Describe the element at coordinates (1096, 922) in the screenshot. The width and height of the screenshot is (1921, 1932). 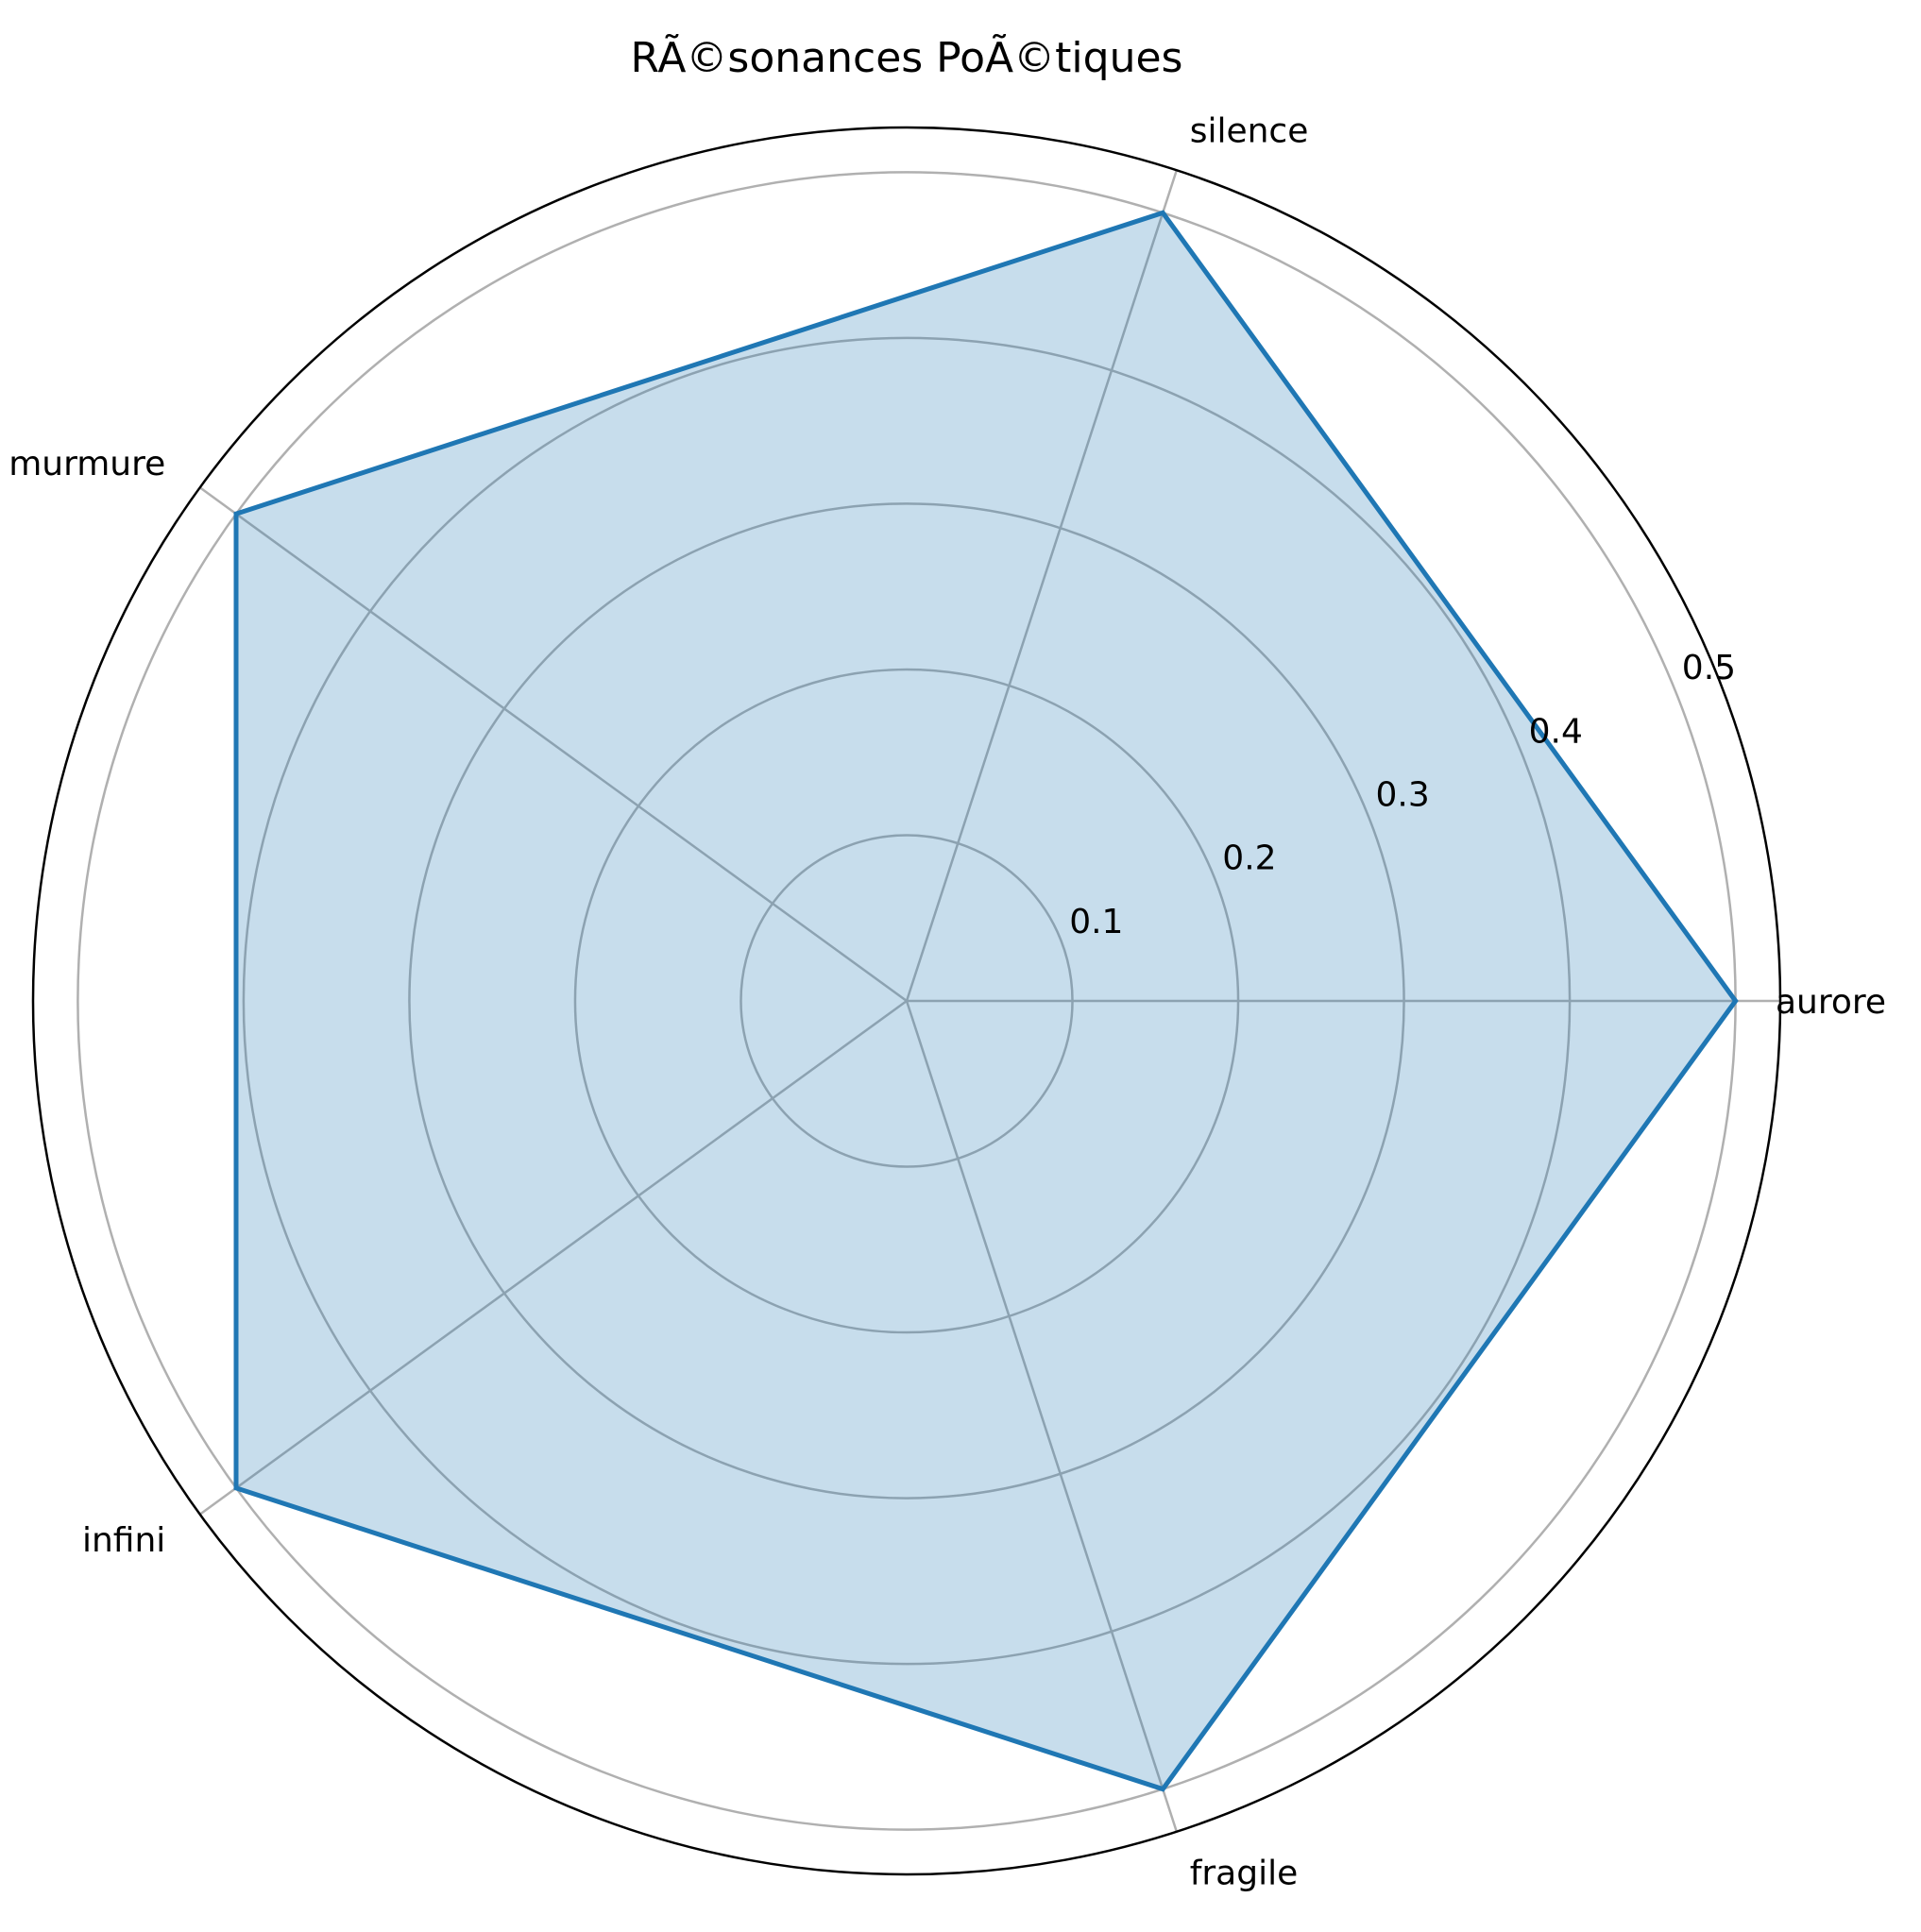
I see `radial-tick-label-1: 0.1` at that location.